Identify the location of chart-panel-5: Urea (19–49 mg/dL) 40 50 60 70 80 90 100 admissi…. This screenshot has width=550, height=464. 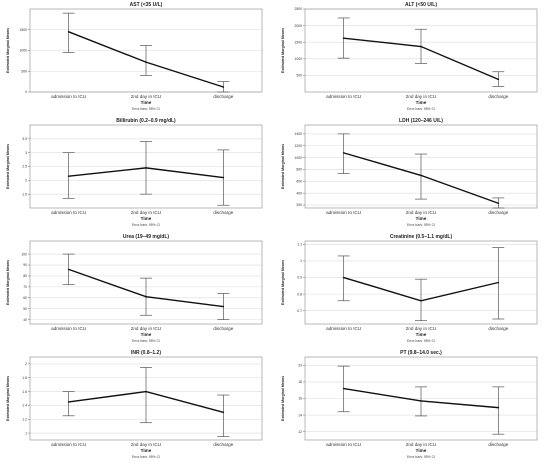
(134, 288).